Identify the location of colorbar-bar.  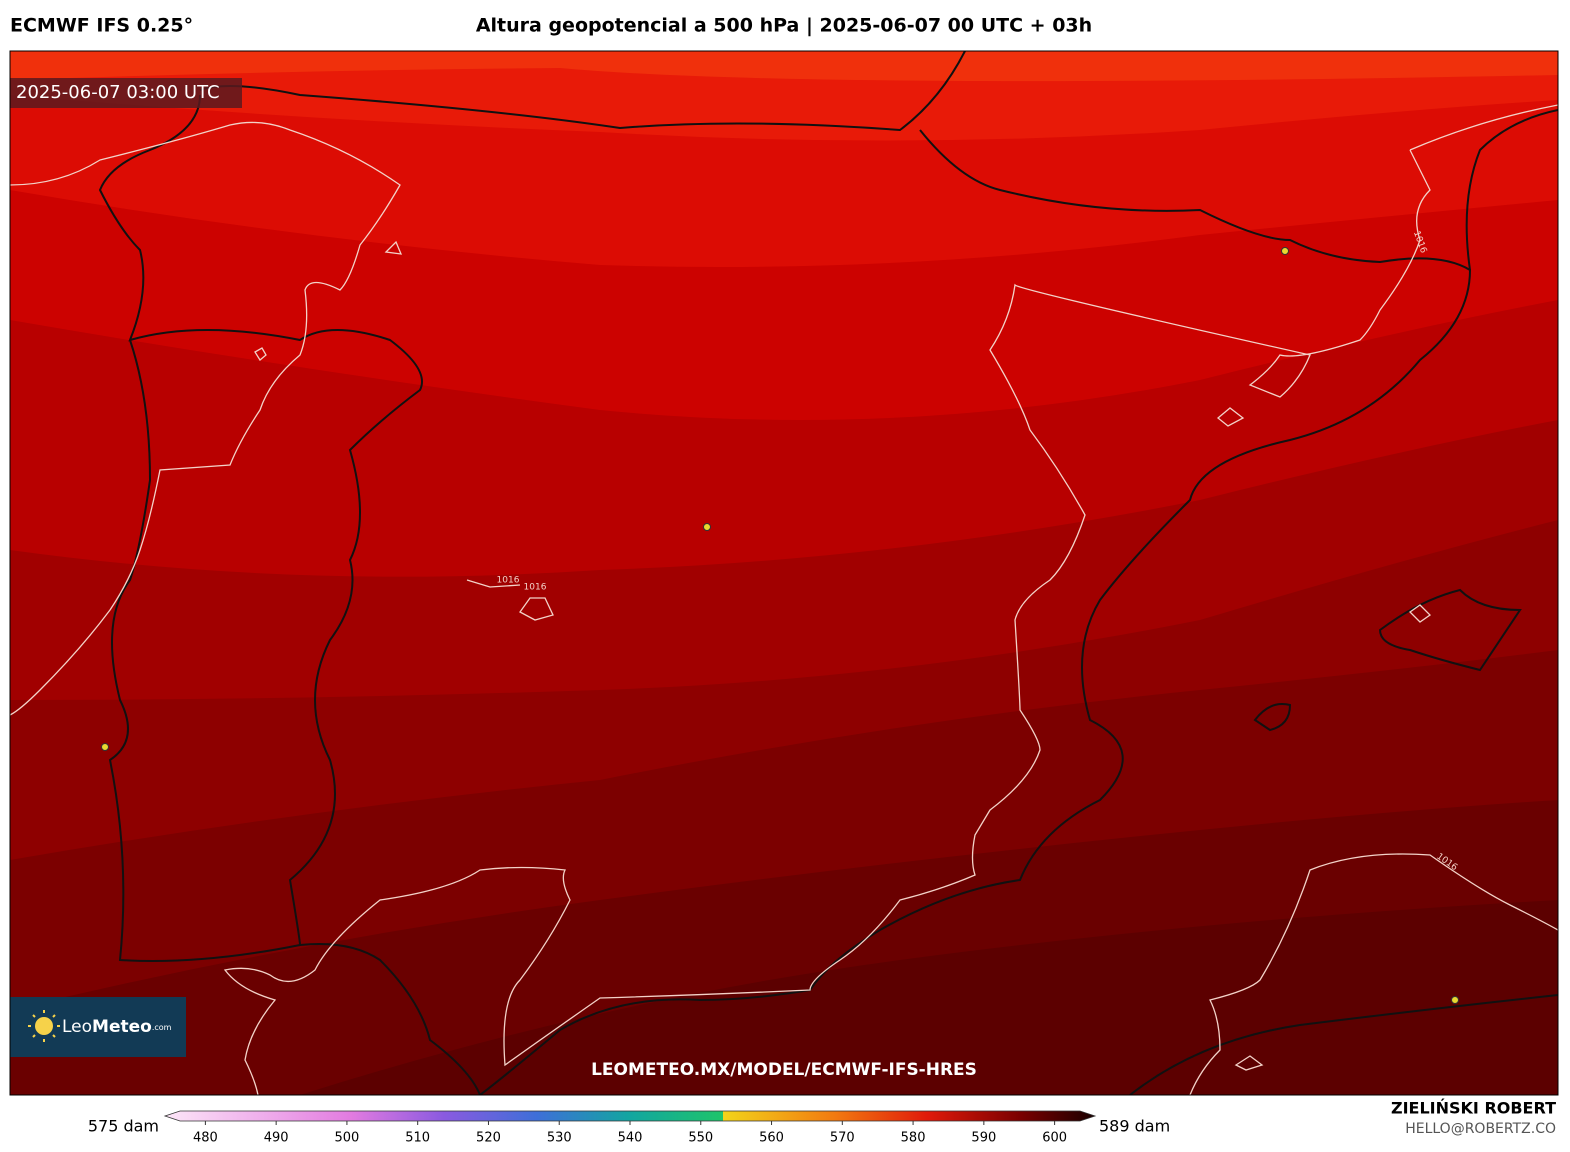
(630, 1116).